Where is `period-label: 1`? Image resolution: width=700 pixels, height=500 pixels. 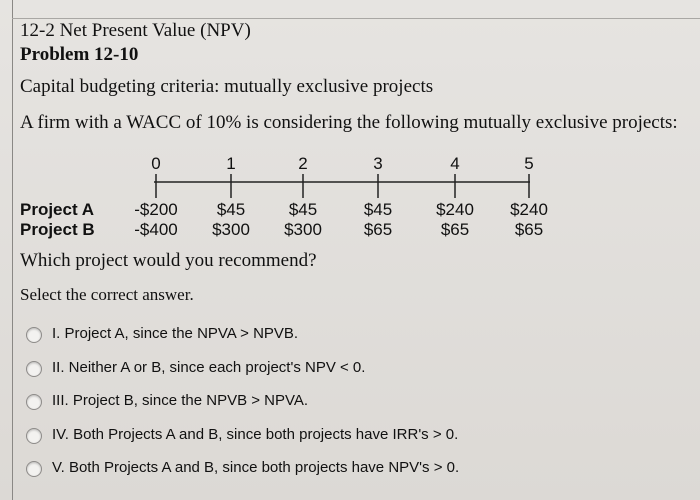 period-label: 1 is located at coordinates (231, 163).